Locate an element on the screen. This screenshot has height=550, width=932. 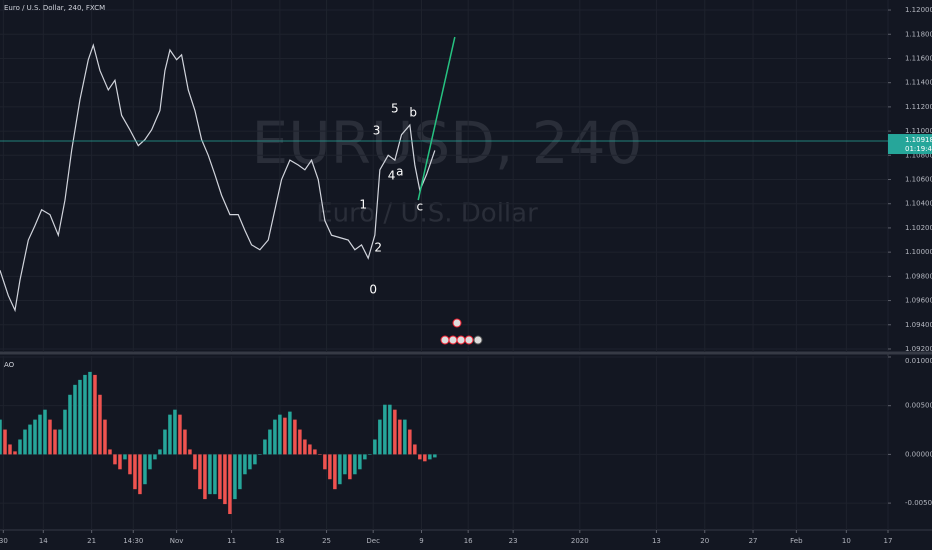
x-tick-label: 27 is located at coordinates (753, 541).